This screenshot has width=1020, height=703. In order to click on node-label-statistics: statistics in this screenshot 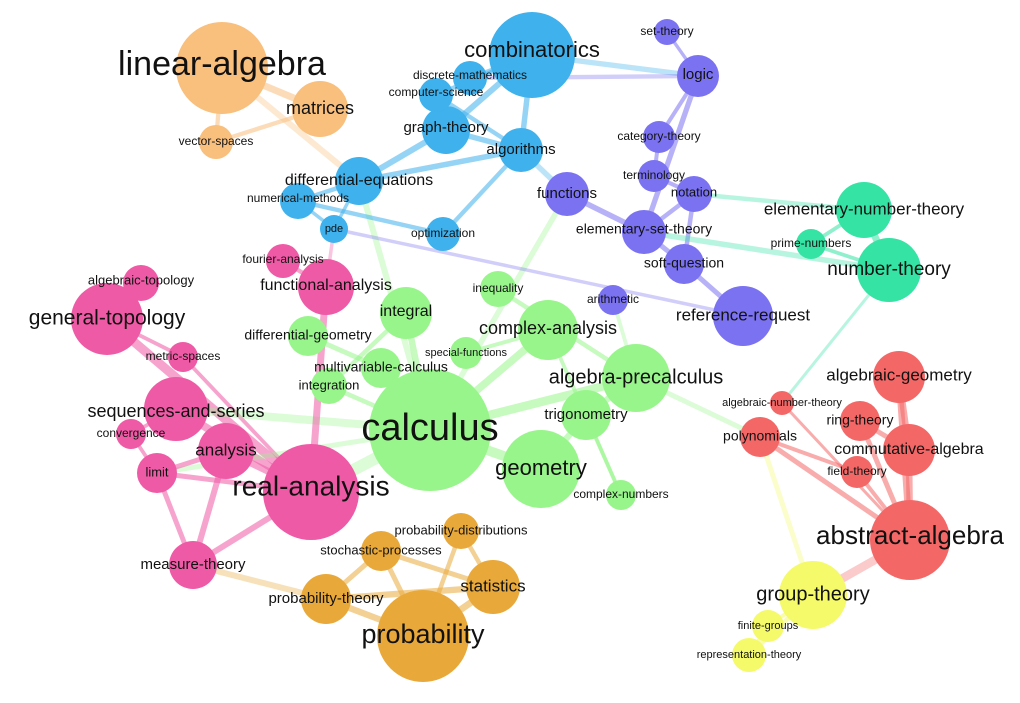, I will do `click(492, 585)`.